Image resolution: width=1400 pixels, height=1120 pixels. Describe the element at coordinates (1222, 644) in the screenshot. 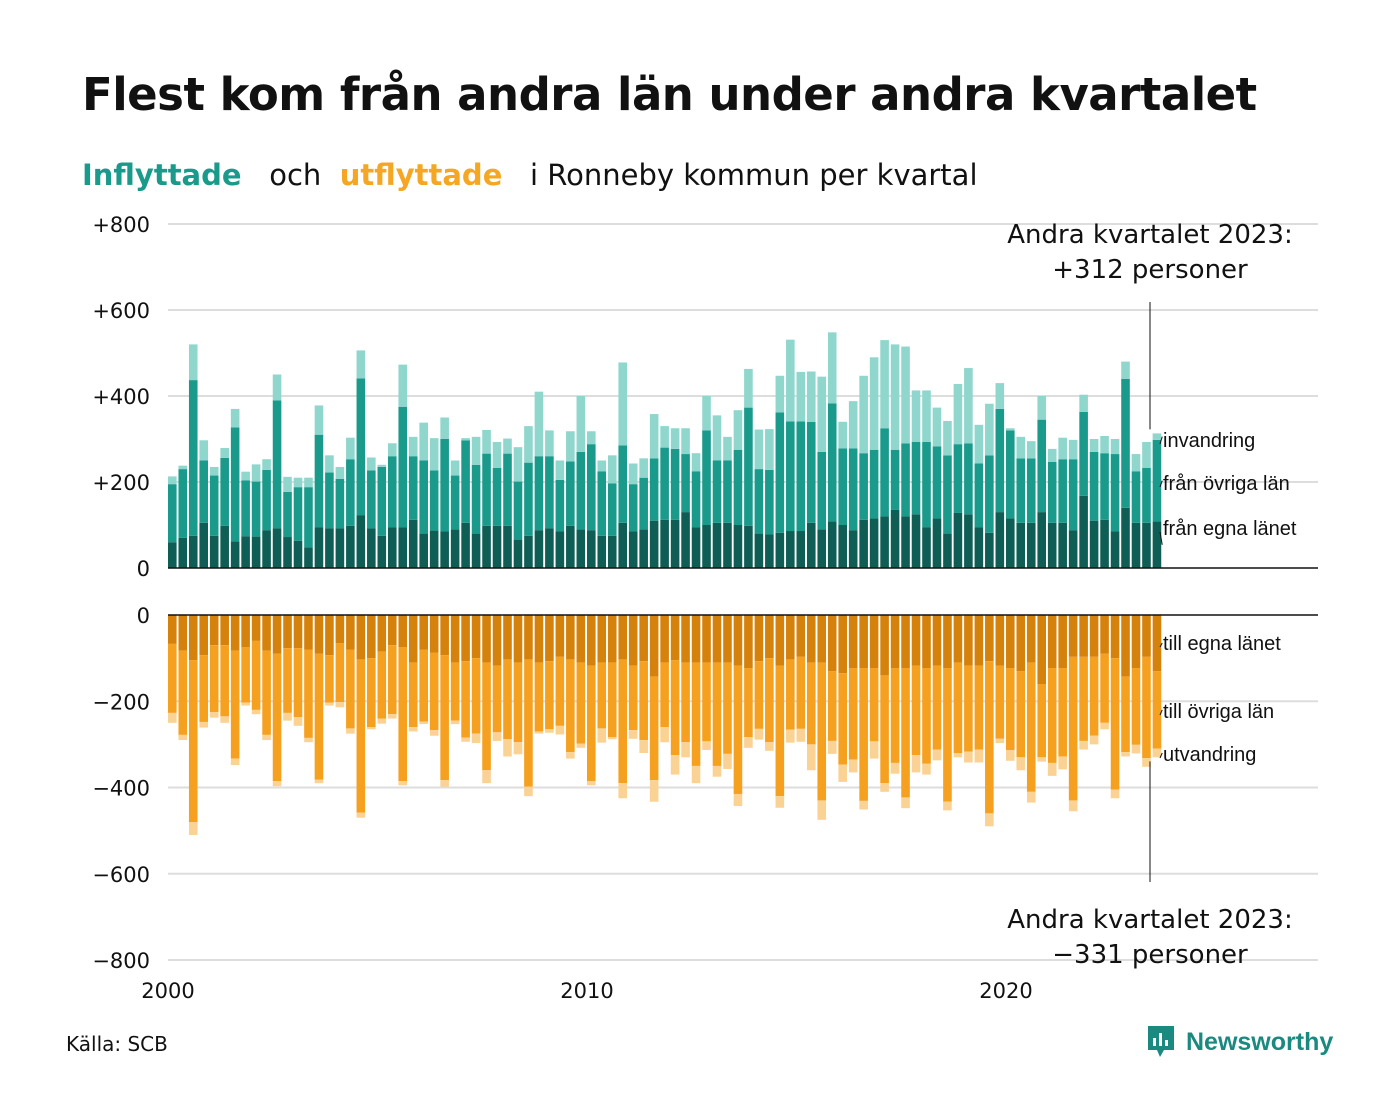

I see `series-label-outflow: till egna länet` at that location.